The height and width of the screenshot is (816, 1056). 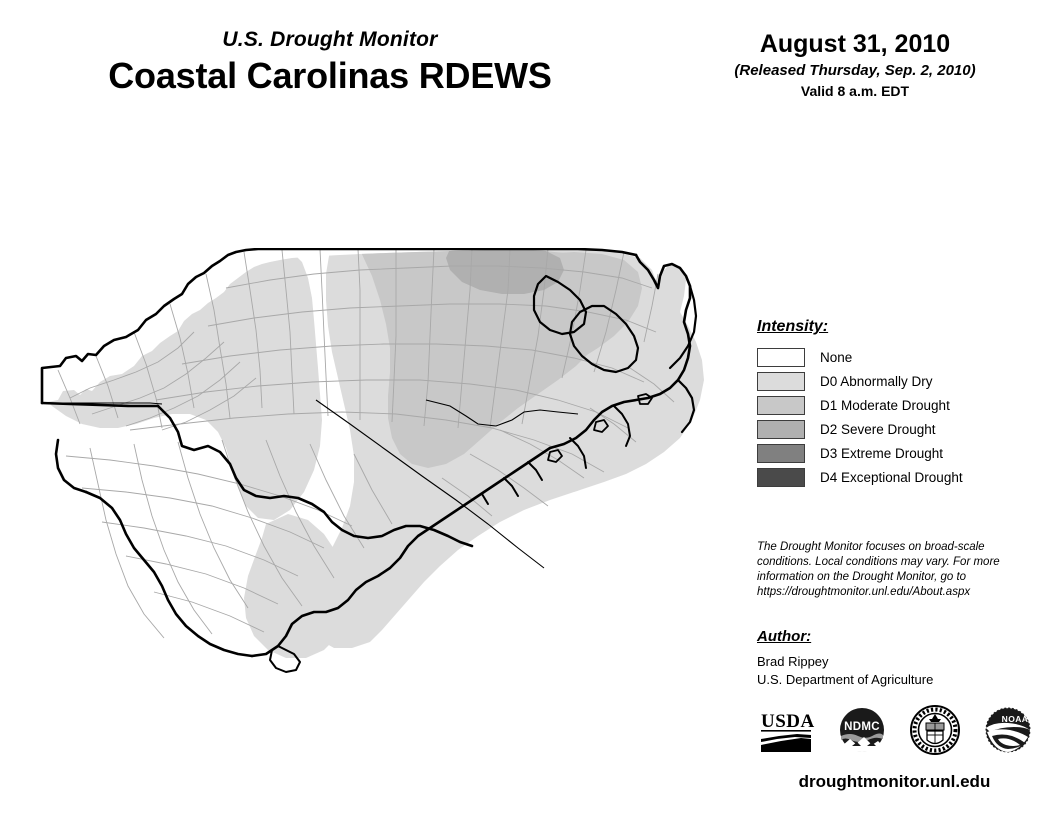 I want to click on map-release-date: (Released Thursday, Sep. 2, 2010), so click(x=855, y=70).